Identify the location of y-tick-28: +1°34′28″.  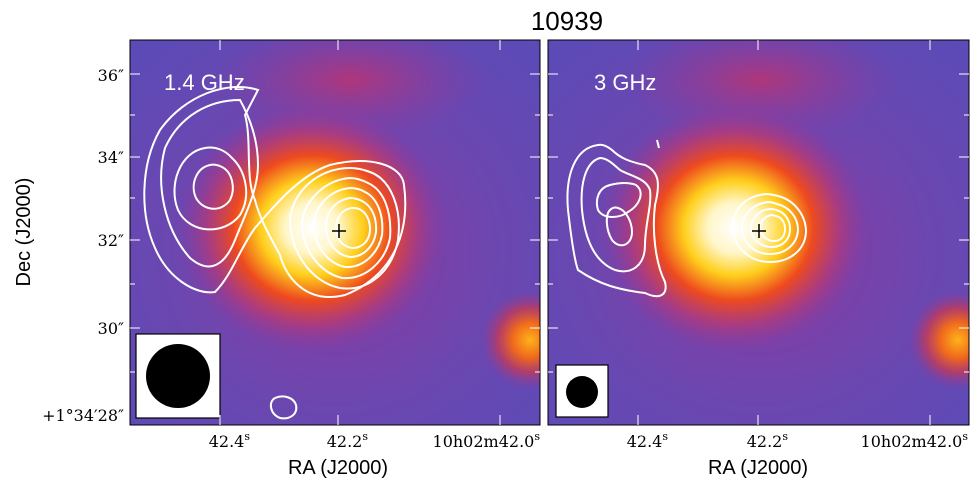
(83, 415).